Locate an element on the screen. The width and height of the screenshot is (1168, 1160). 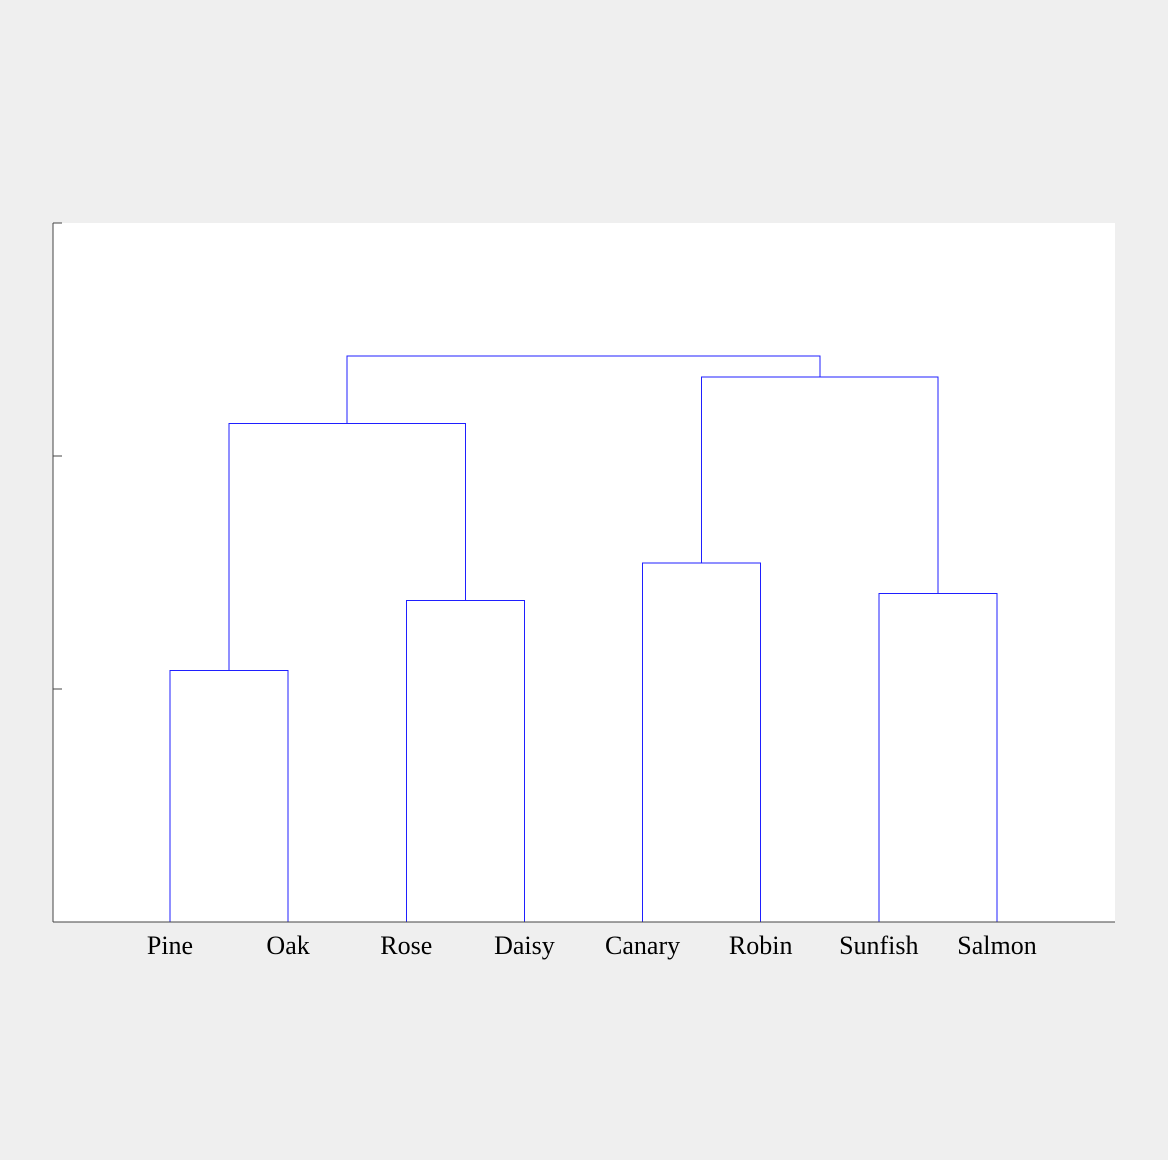
leaf-label-oak: Oak is located at coordinates (287, 945).